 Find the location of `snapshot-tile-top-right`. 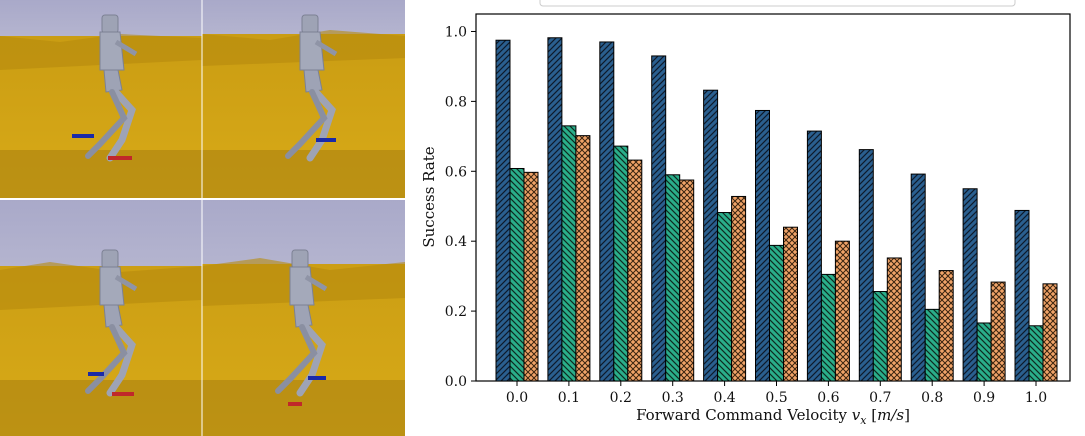

snapshot-tile-top-right is located at coordinates (303, 99).